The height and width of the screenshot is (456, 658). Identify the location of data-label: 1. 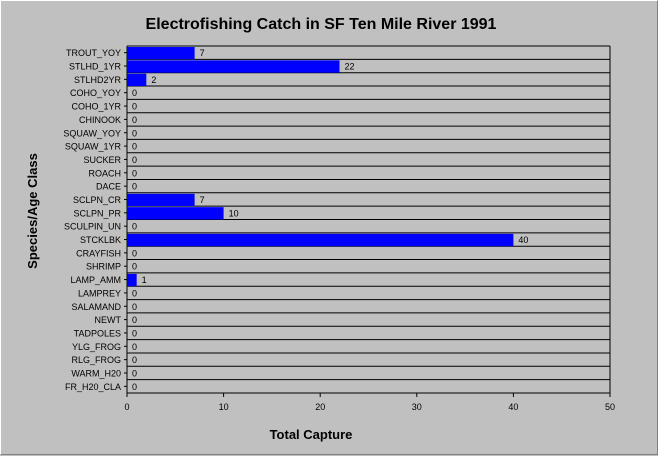
(144, 280).